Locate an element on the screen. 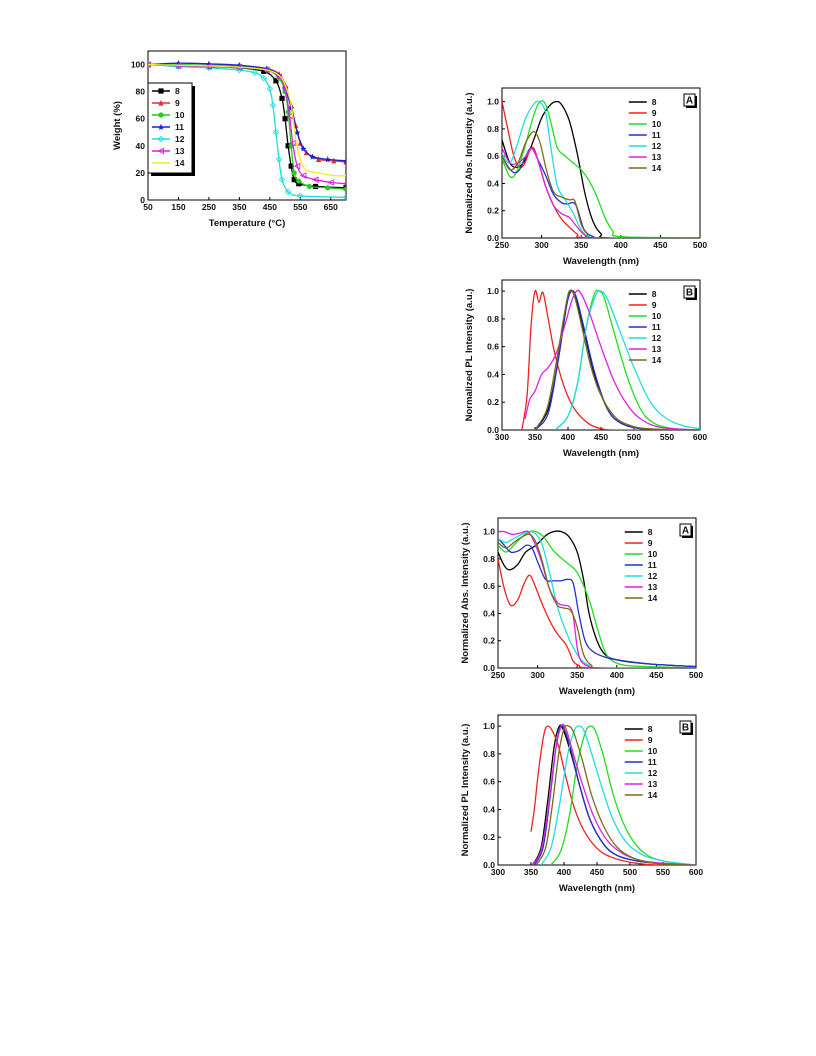  pl1-x-tick-label: 400 is located at coordinates (568, 437).